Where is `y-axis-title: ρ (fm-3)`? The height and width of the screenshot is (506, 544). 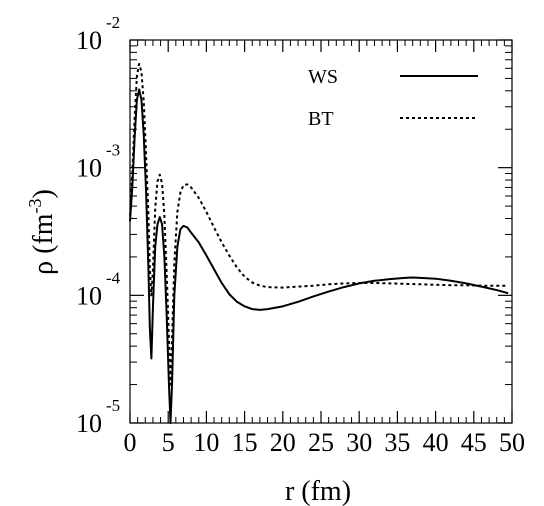 y-axis-title: ρ (fm-3) is located at coordinates (42, 232).